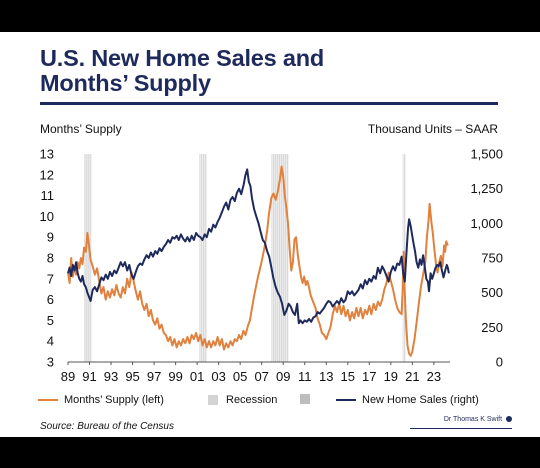 The image size is (540, 468). I want to click on legend-item-blank, so click(309, 399).